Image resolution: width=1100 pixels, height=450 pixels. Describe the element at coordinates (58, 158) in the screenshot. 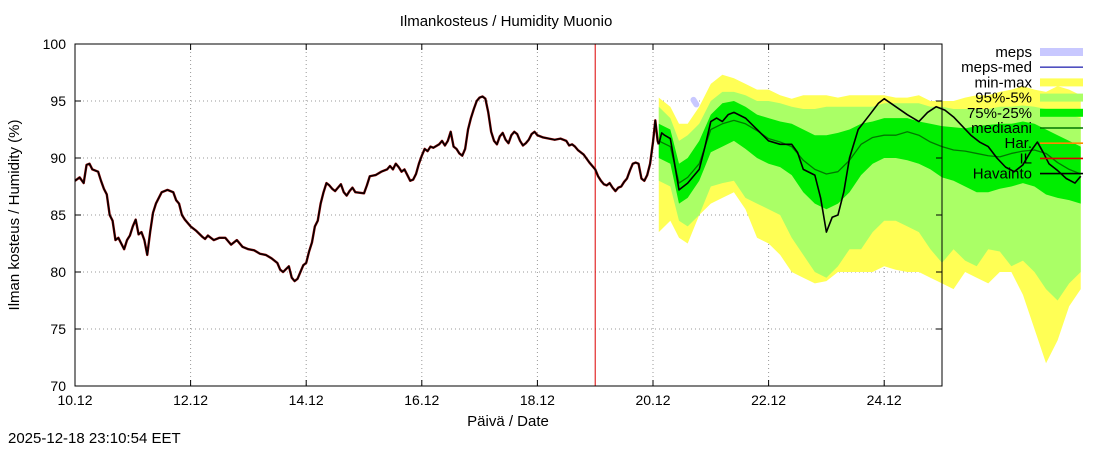

I see `y-tick-label: 90` at that location.